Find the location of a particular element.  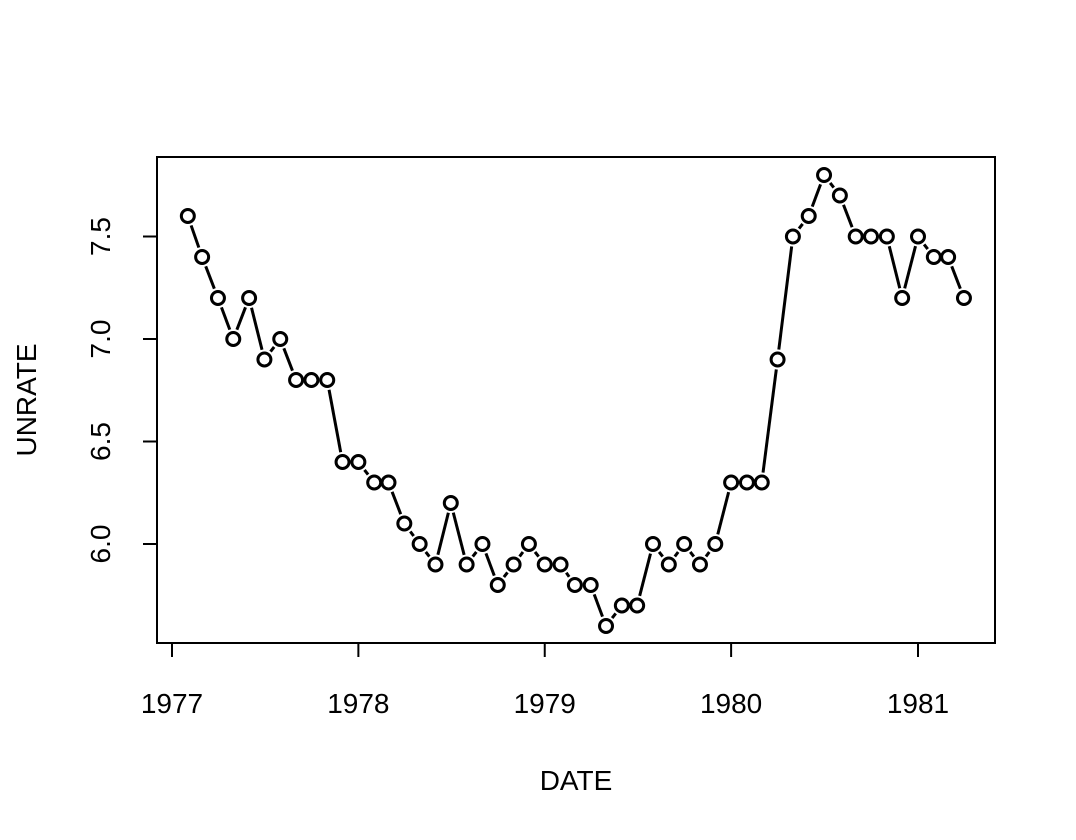

x-axis: 1977 1978 1979 1980 1981 is located at coordinates (545, 680).